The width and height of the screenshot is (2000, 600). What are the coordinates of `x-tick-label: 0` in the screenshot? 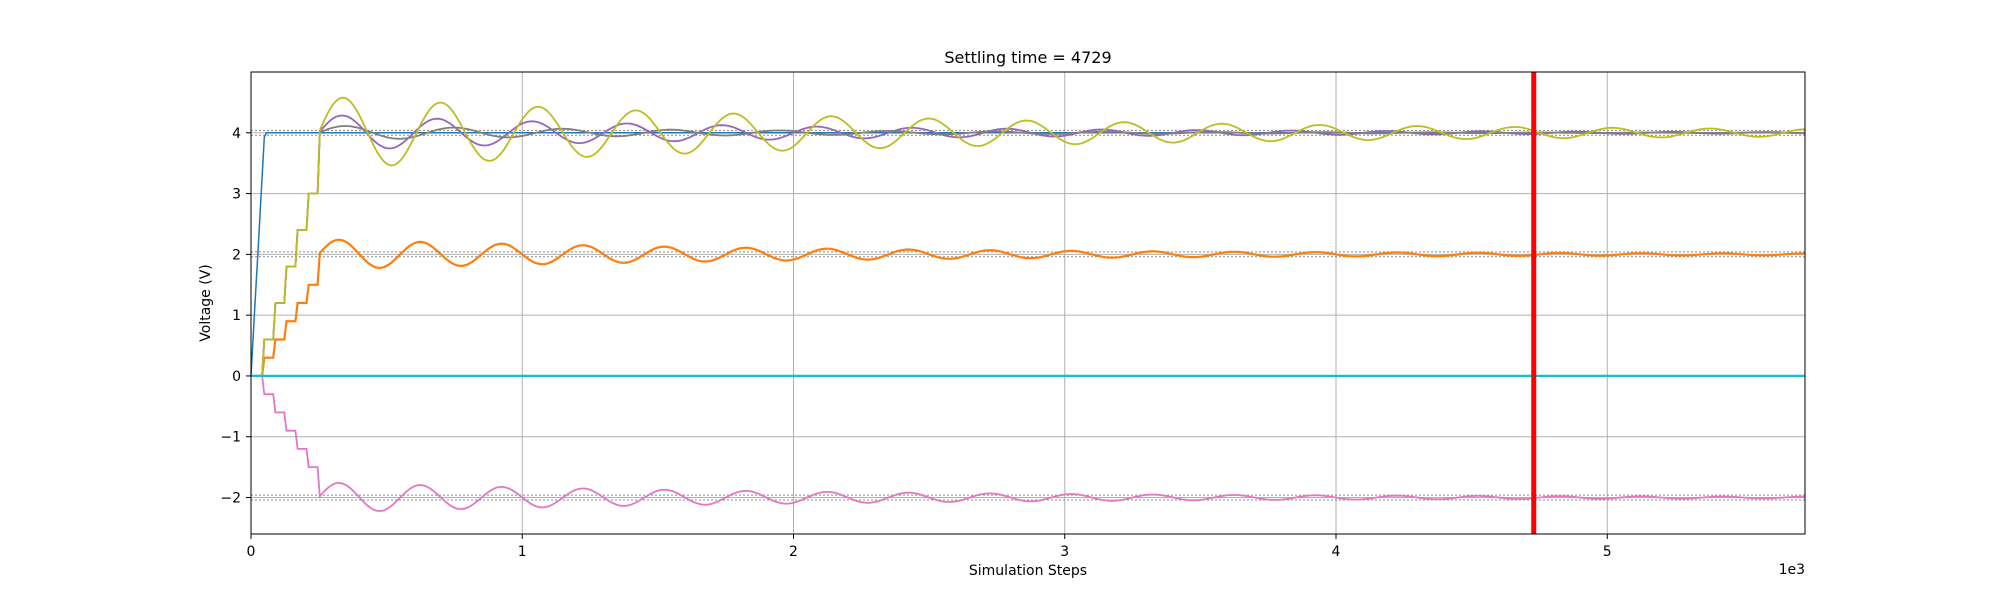 It's located at (251, 552).